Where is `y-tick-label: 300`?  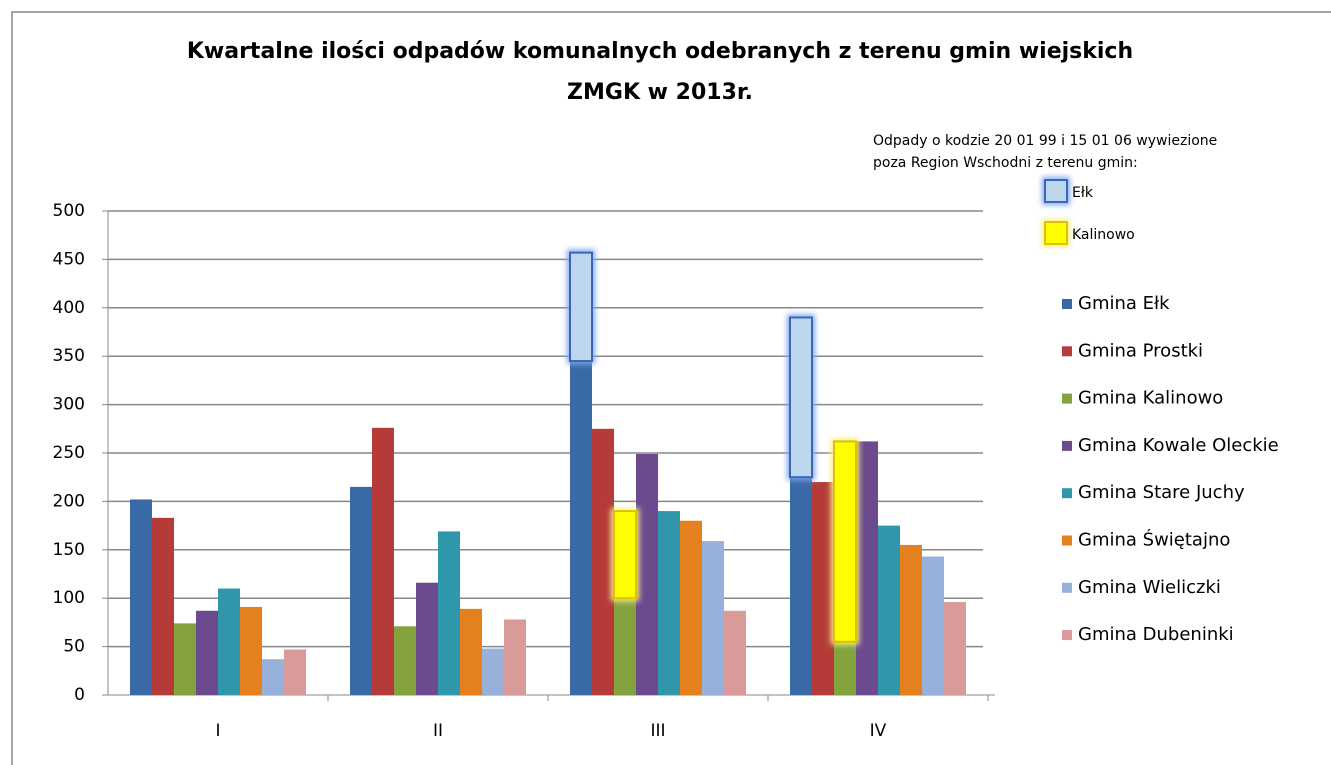
y-tick-label: 300 is located at coordinates (69, 405).